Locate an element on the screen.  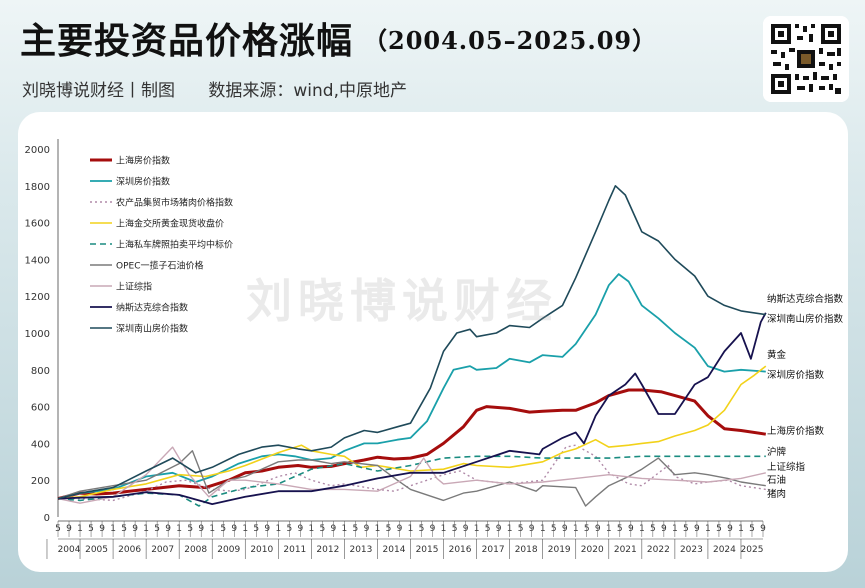
subtitle: 刘晓博说财经丨制图 数据来源：wind,中原地产 is located at coordinates (228, 88).